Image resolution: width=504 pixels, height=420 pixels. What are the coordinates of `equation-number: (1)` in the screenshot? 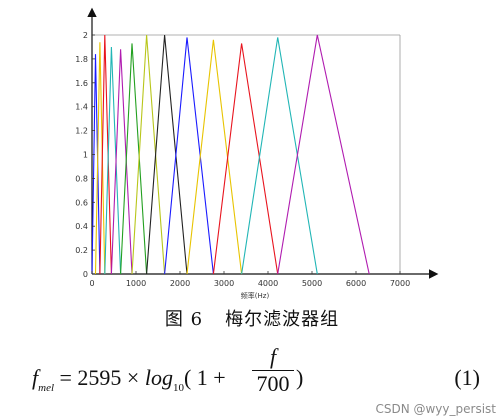 It's located at (467, 377).